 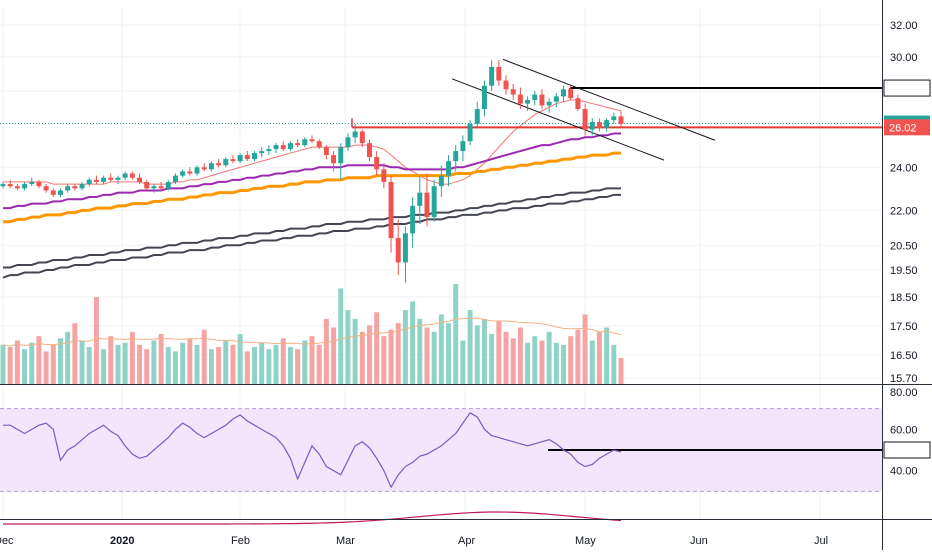 What do you see at coordinates (585, 541) in the screenshot?
I see `time-axis-label: May` at bounding box center [585, 541].